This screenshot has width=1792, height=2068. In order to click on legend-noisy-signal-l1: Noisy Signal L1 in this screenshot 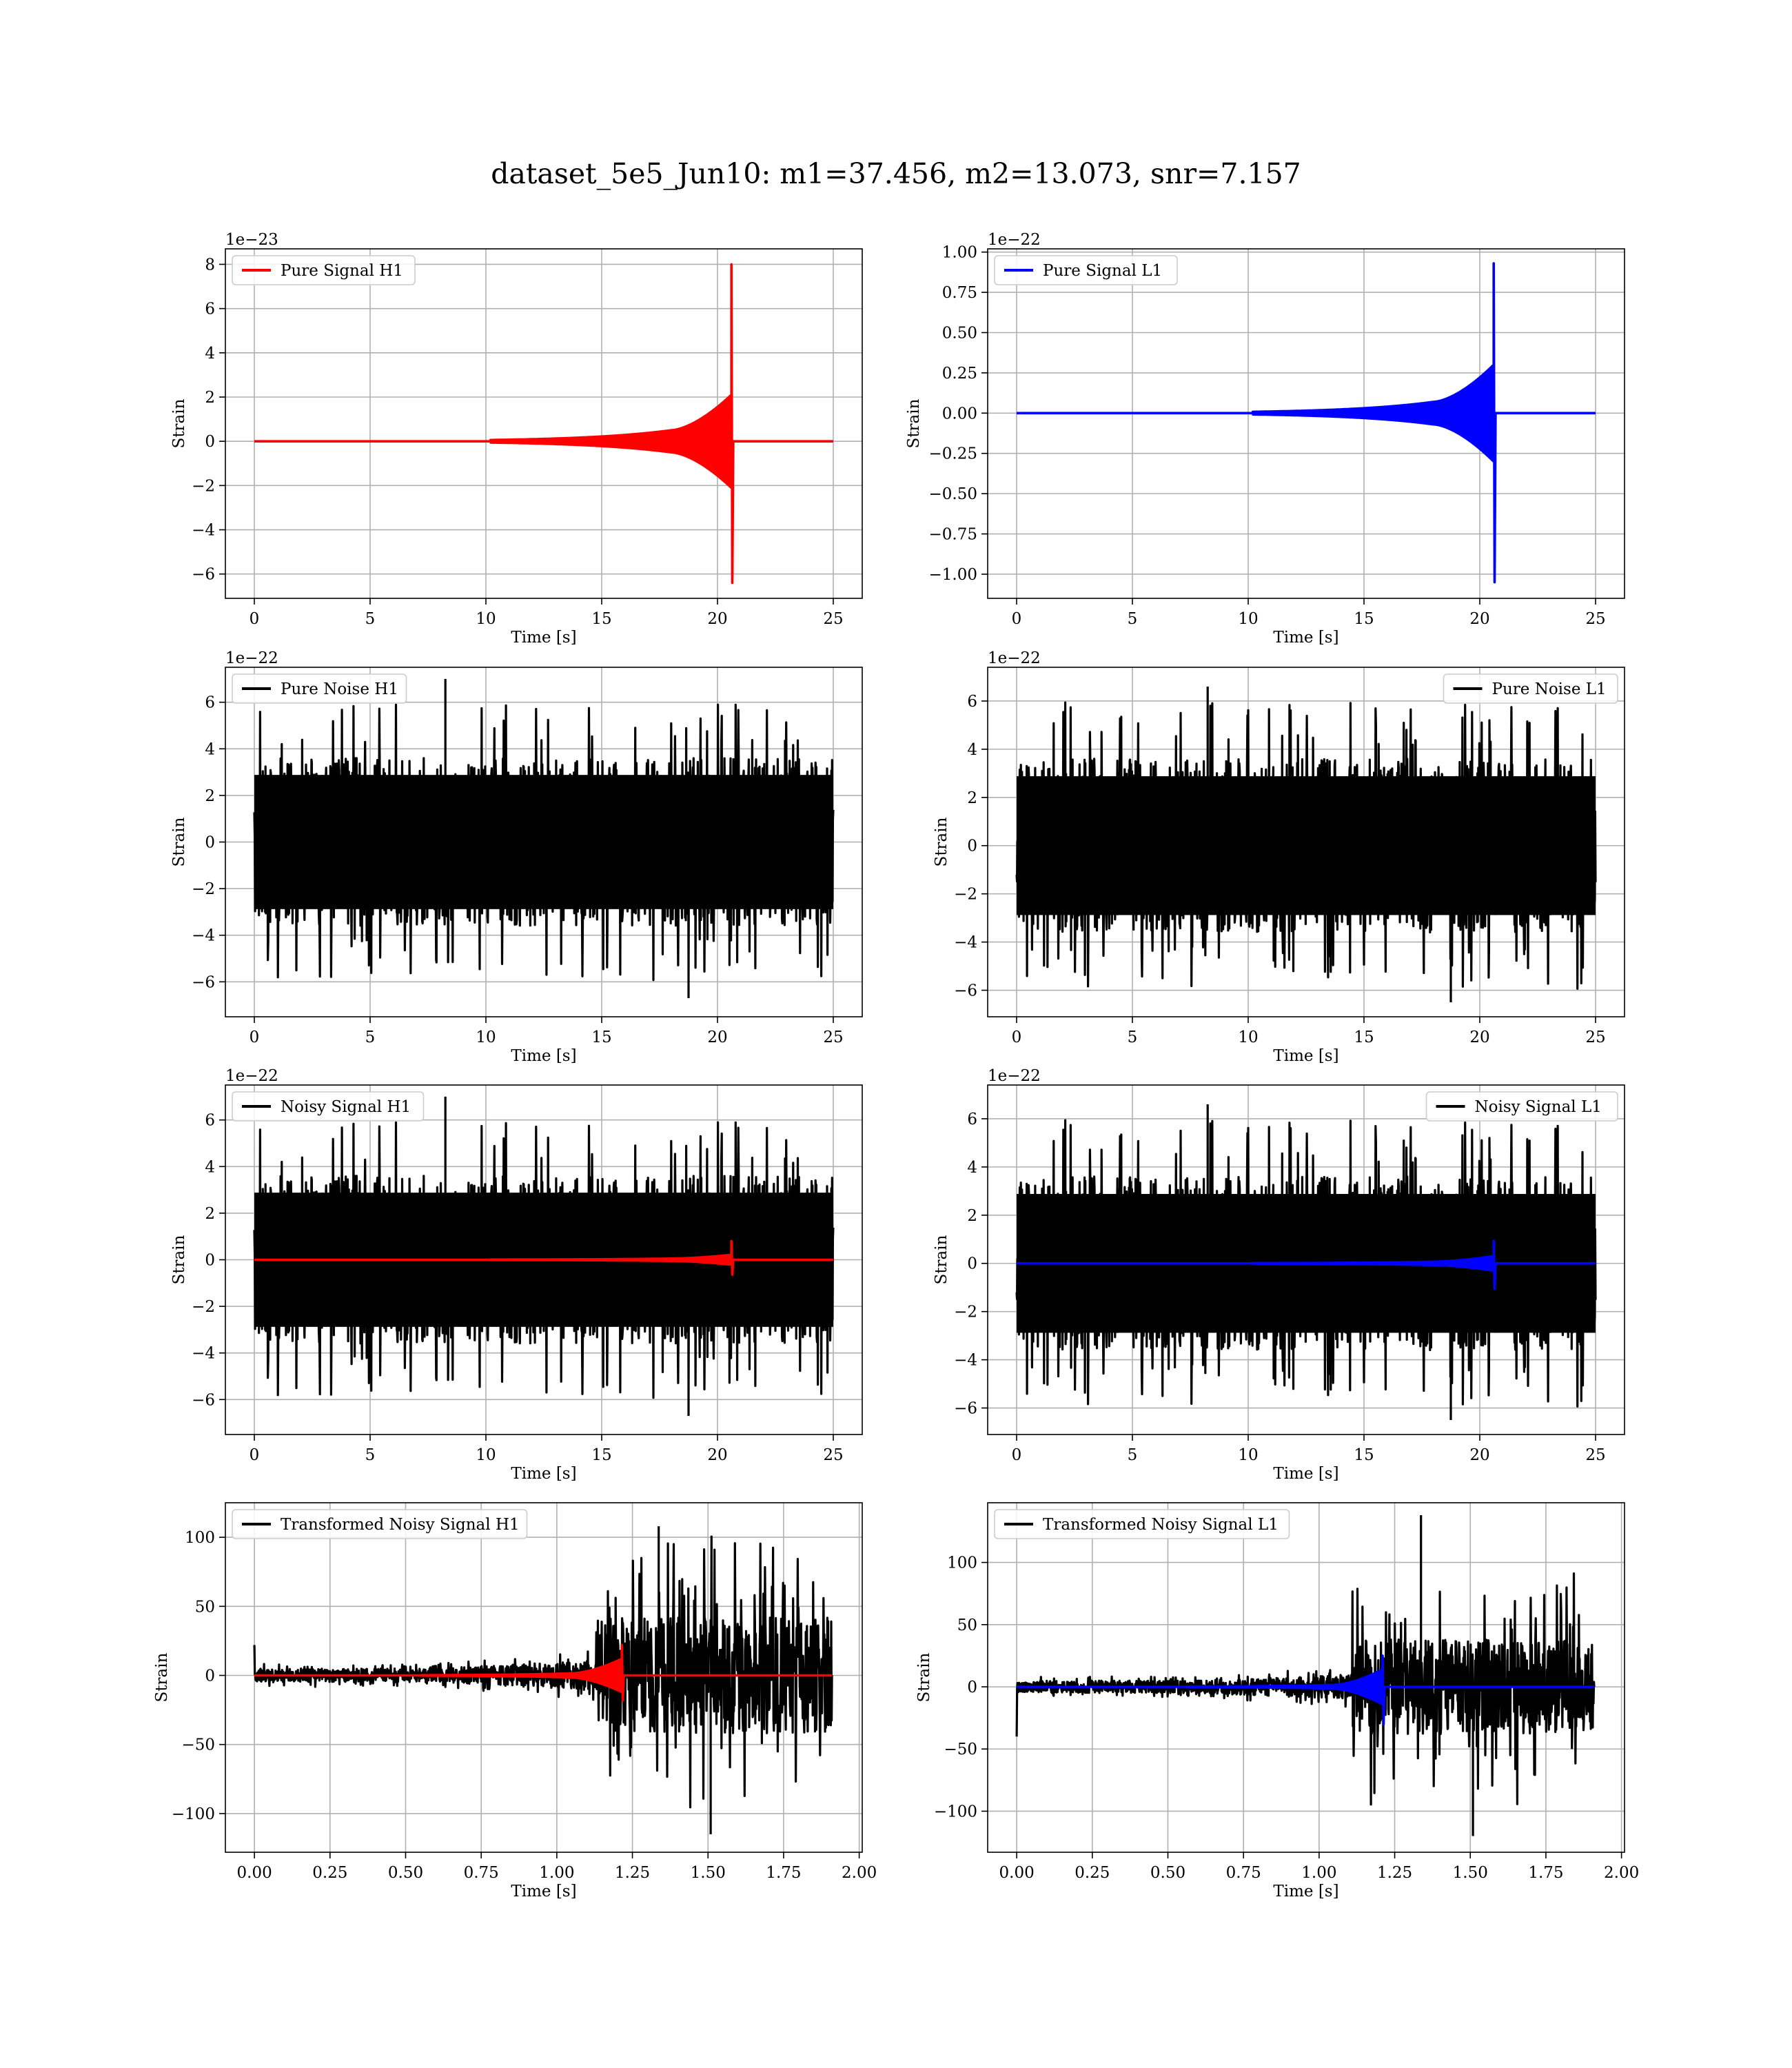, I will do `click(1521, 1106)`.